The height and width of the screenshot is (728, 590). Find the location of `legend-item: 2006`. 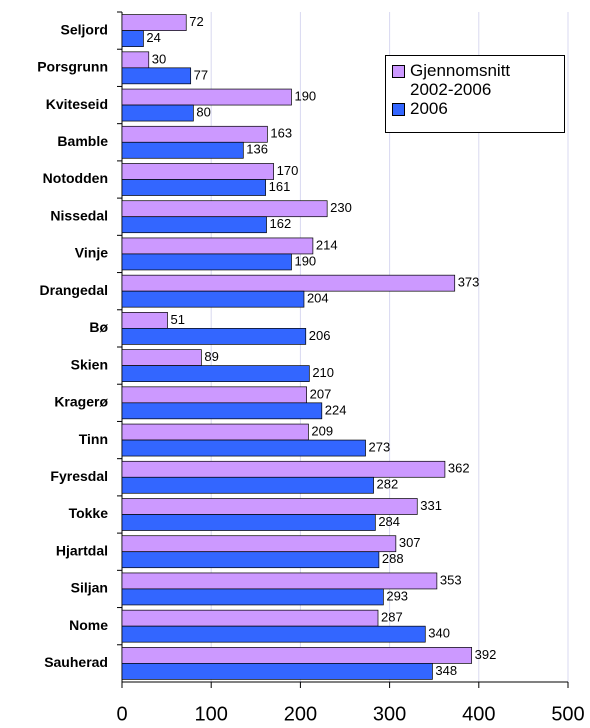

legend-item: 2006 is located at coordinates (475, 108).